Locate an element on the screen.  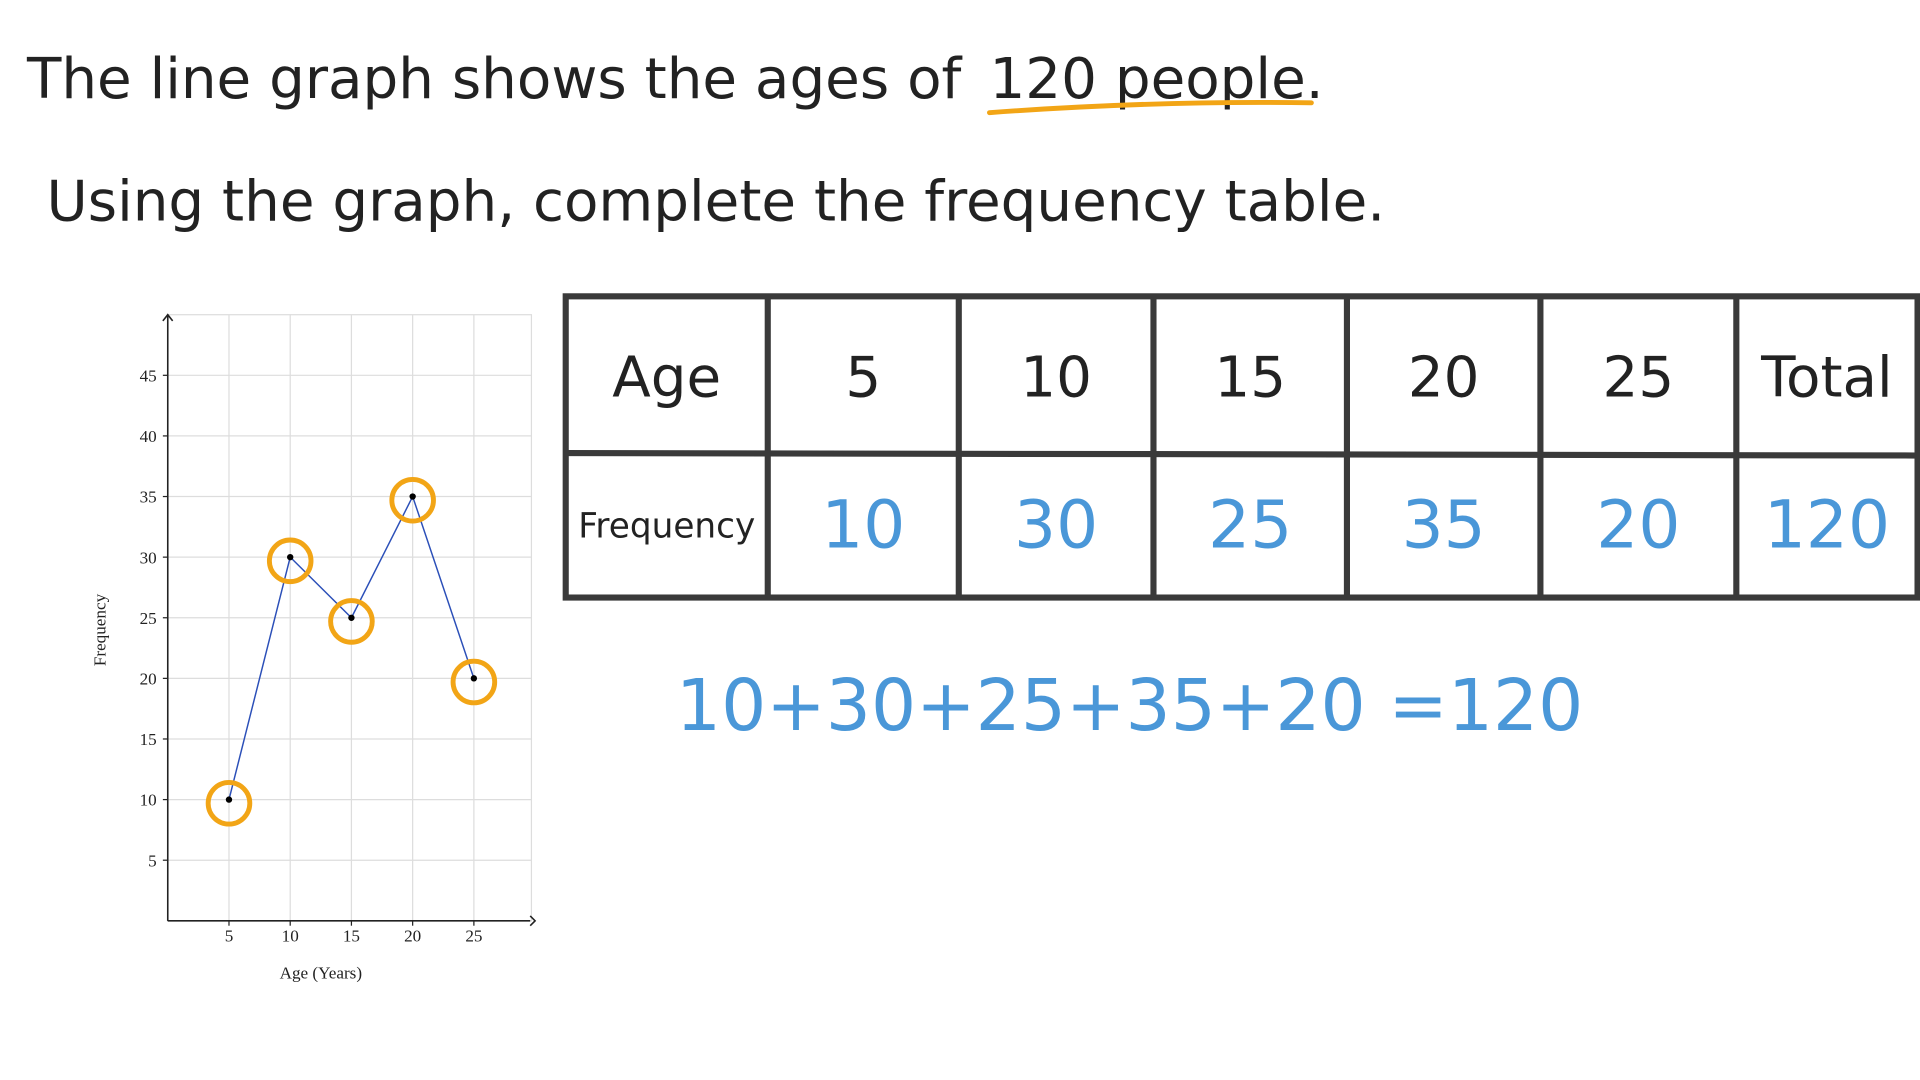
highlight-underline is located at coordinates (1150, 108).